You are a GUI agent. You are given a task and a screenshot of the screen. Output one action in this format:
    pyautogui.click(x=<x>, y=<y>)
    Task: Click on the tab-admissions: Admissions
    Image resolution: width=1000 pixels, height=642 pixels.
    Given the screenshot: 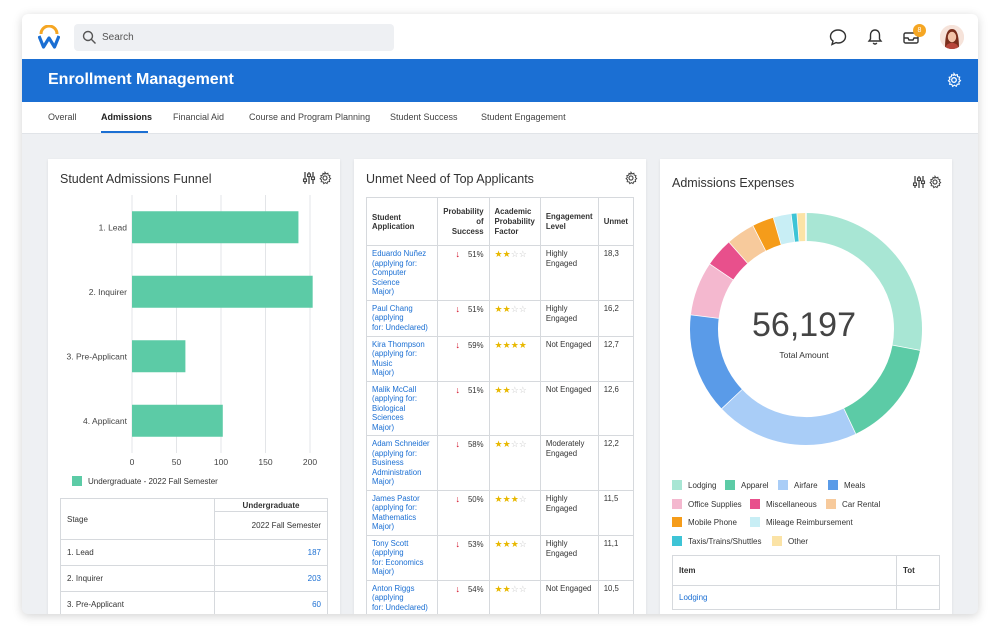 What is the action you would take?
    pyautogui.click(x=127, y=117)
    